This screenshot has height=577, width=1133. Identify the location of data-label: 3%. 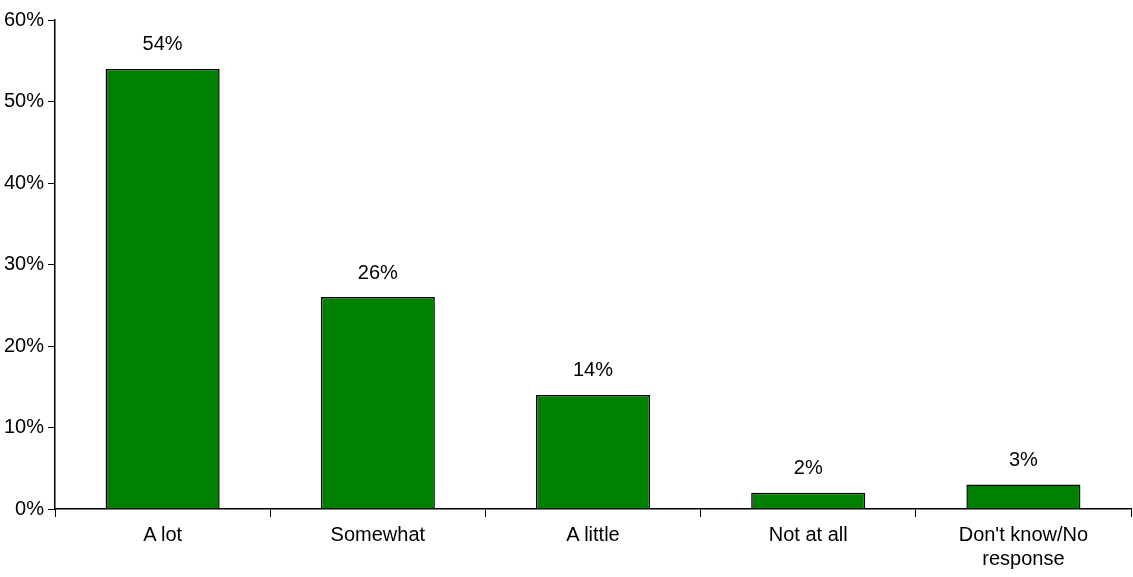
(1023, 459).